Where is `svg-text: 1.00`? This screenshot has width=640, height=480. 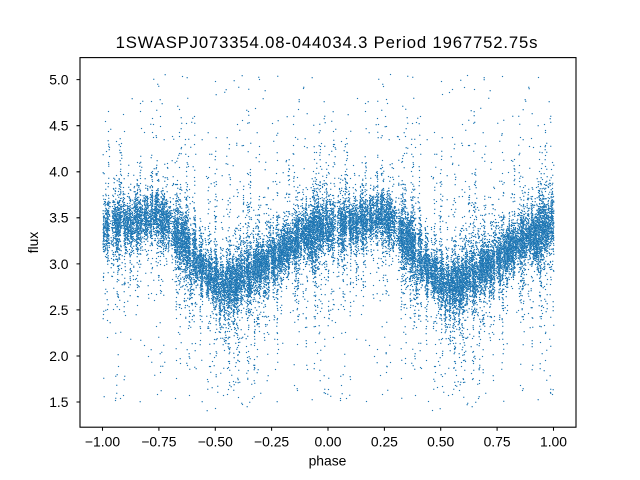
svg-text: 1.00 is located at coordinates (553, 442).